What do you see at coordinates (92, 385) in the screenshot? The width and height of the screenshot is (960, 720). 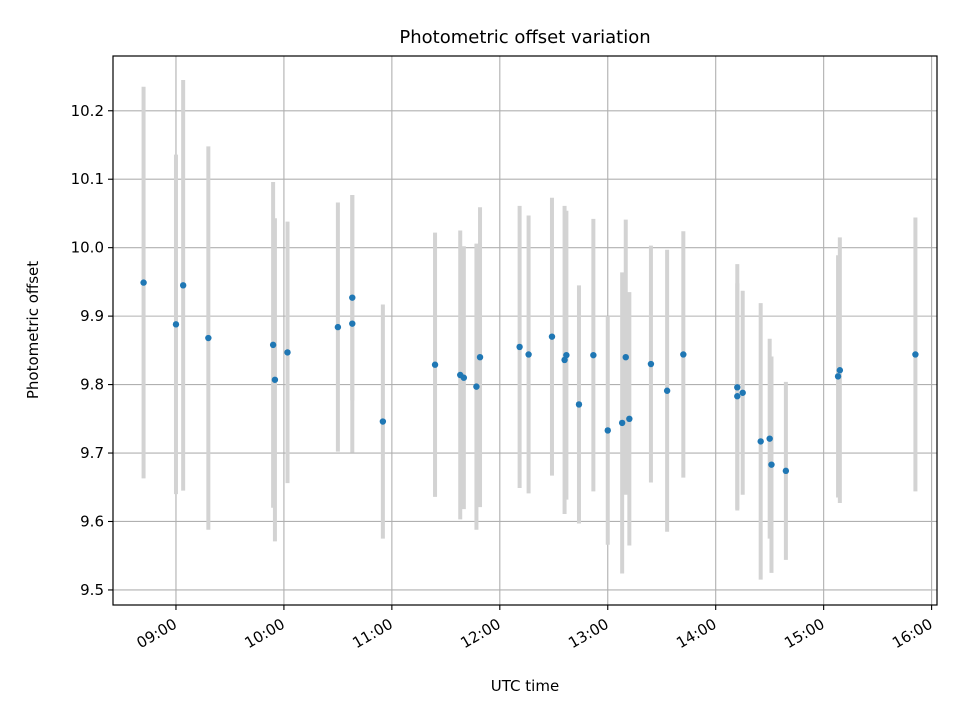 I see `y-tick-label: 9.8` at bounding box center [92, 385].